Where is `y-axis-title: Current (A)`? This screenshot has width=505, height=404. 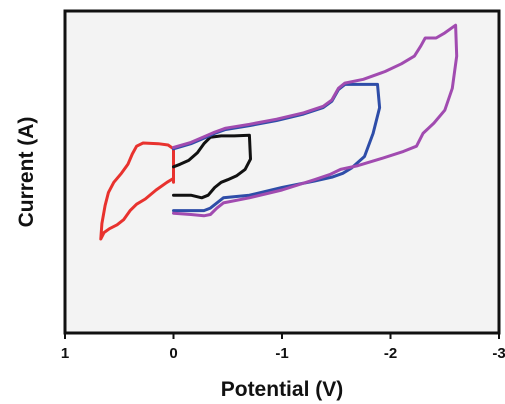 y-axis-title: Current (A) is located at coordinates (26, 172).